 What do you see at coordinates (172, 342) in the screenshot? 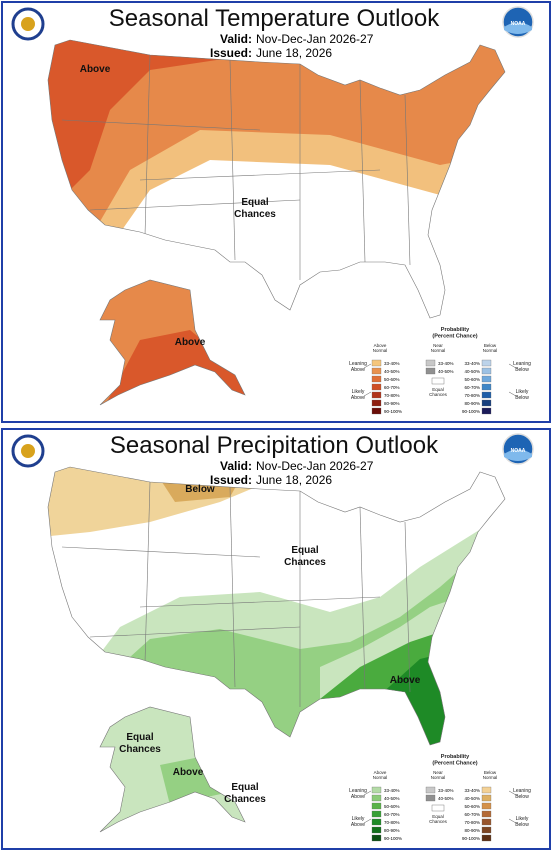
I see `alaska-outline` at bounding box center [172, 342].